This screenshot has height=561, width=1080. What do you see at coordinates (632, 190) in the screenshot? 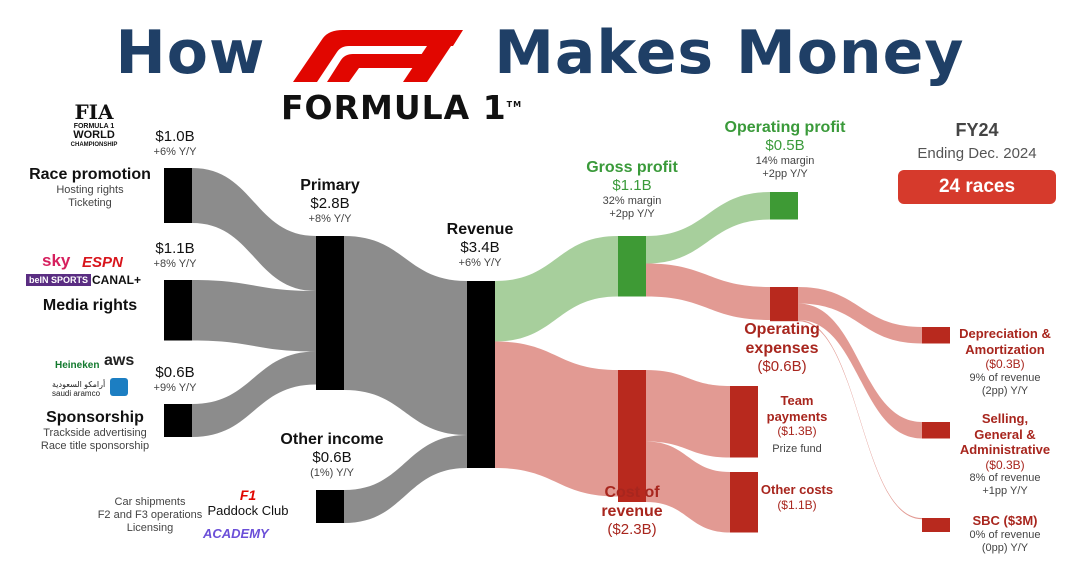
I see `gross-profit-label: Gross profit $1.1B 32% margin +2pp Y/Y` at bounding box center [632, 190].